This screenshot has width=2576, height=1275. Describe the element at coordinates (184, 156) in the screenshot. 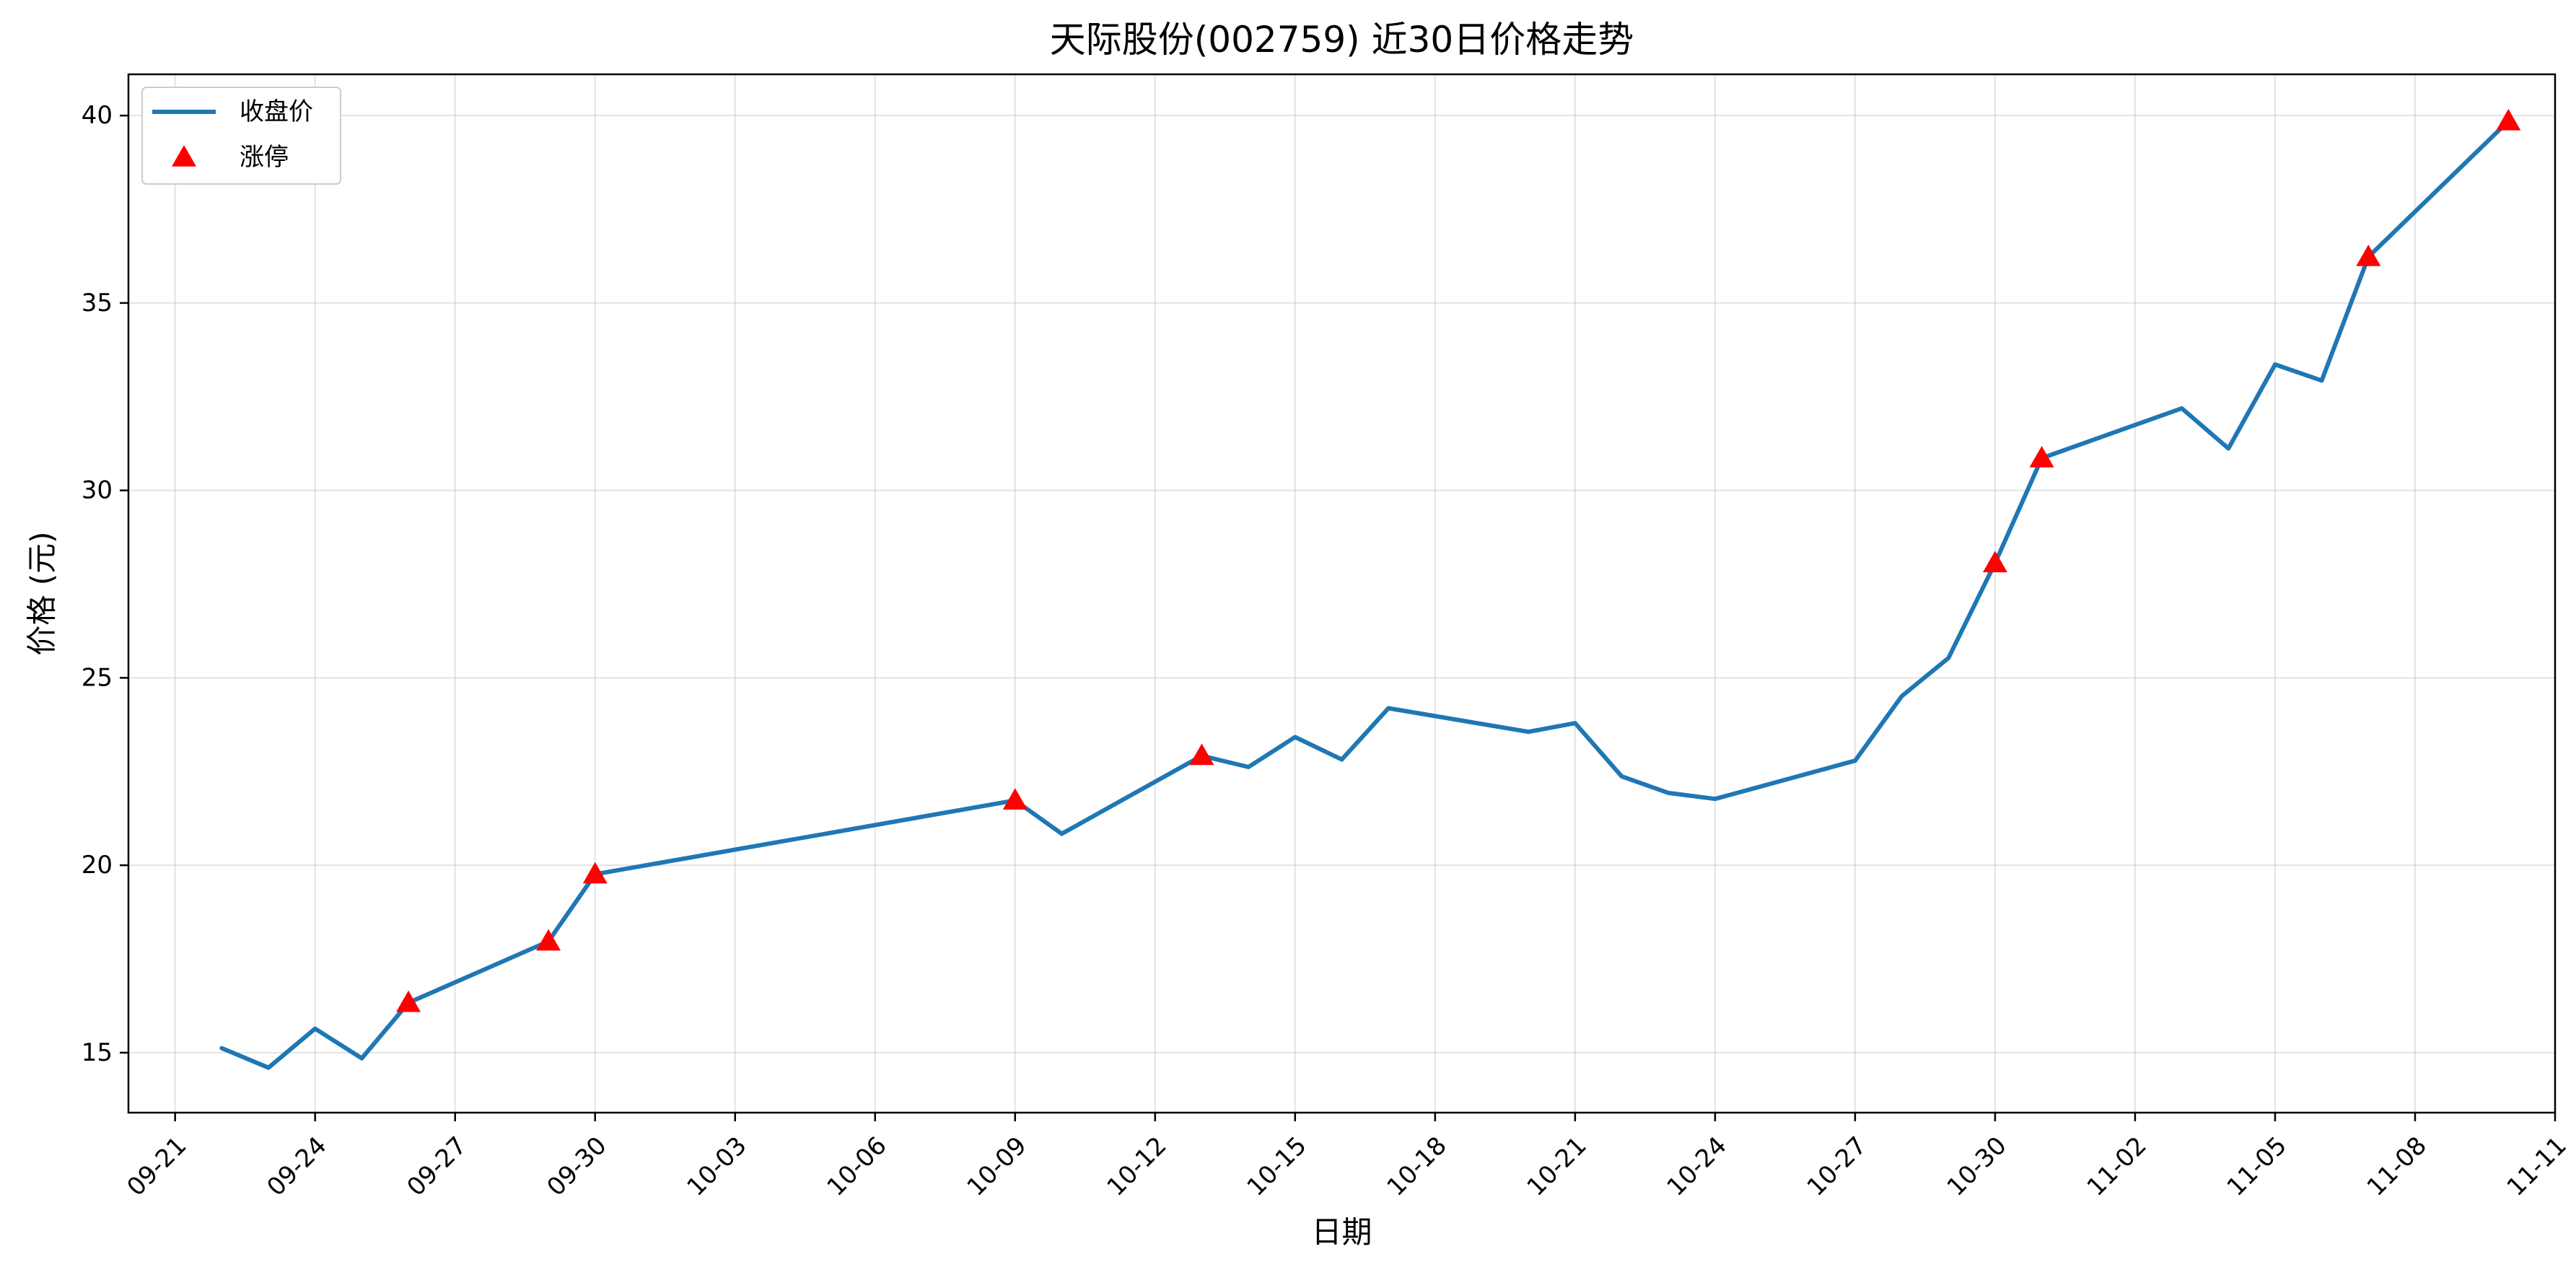

I see `legend-triangle-marker` at that location.